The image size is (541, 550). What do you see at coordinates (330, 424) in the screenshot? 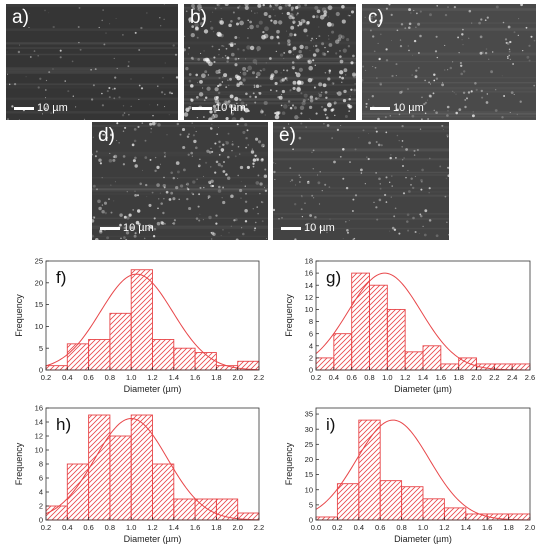
I see `panel-label: i)` at bounding box center [330, 424].